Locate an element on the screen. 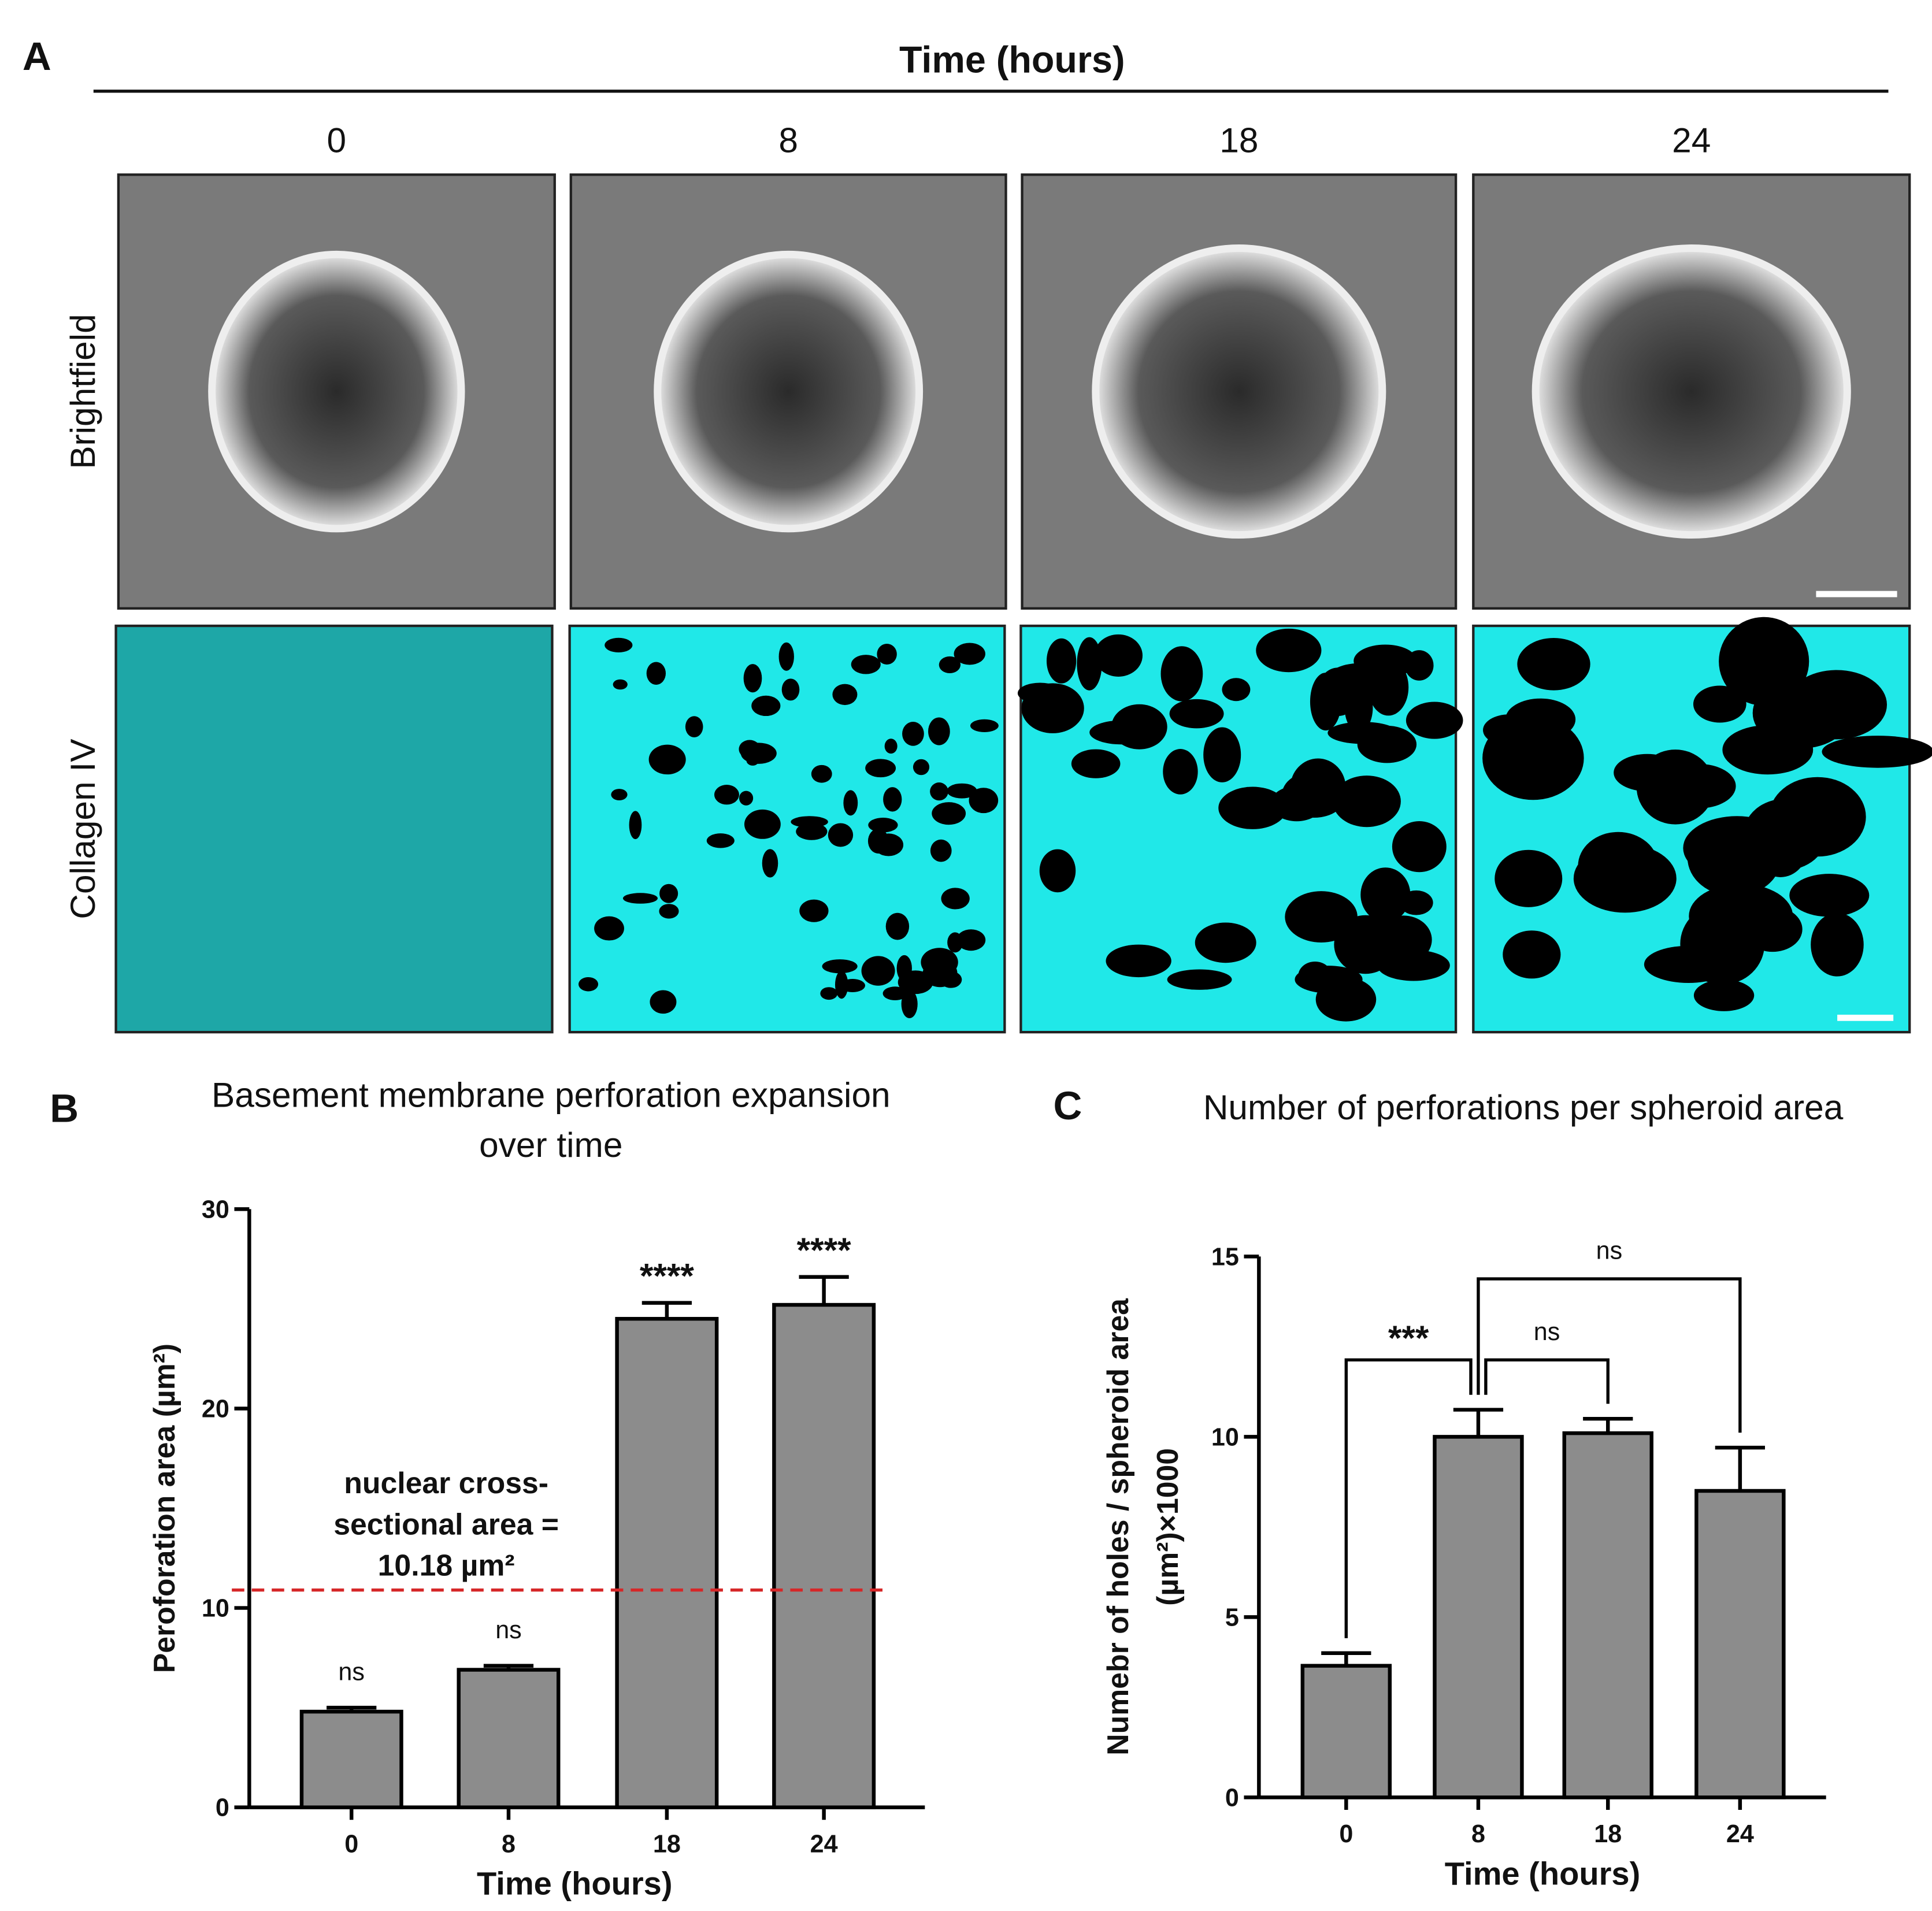  y-axis-label: Peroforation area (µm²) is located at coordinates (164, 1508).